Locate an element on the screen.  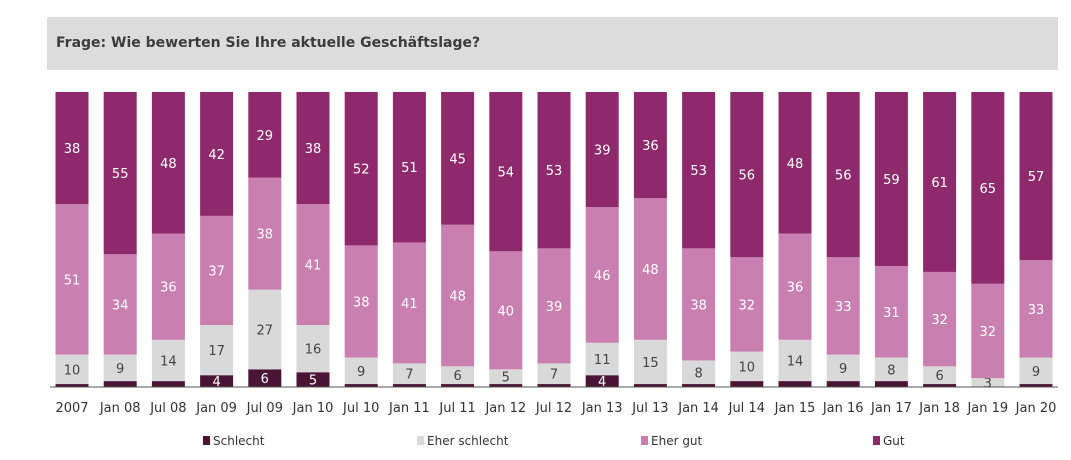
x-tick-label: Jan 18 is located at coordinates (939, 408).